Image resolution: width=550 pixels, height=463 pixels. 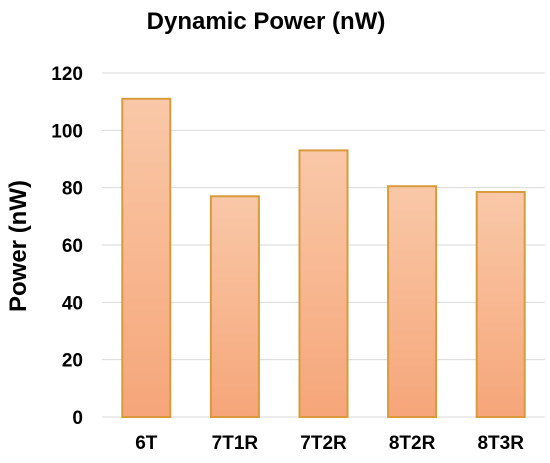 What do you see at coordinates (72, 246) in the screenshot?
I see `y-tick-label: 60` at bounding box center [72, 246].